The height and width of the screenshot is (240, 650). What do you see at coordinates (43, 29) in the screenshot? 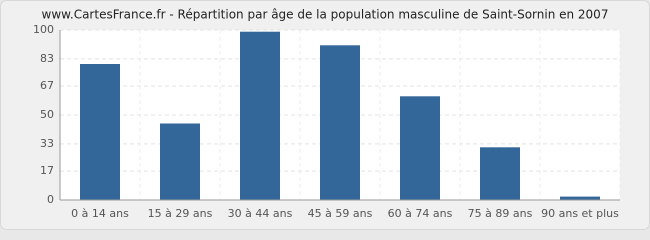
I see `y-tick-label: 100` at bounding box center [43, 29].